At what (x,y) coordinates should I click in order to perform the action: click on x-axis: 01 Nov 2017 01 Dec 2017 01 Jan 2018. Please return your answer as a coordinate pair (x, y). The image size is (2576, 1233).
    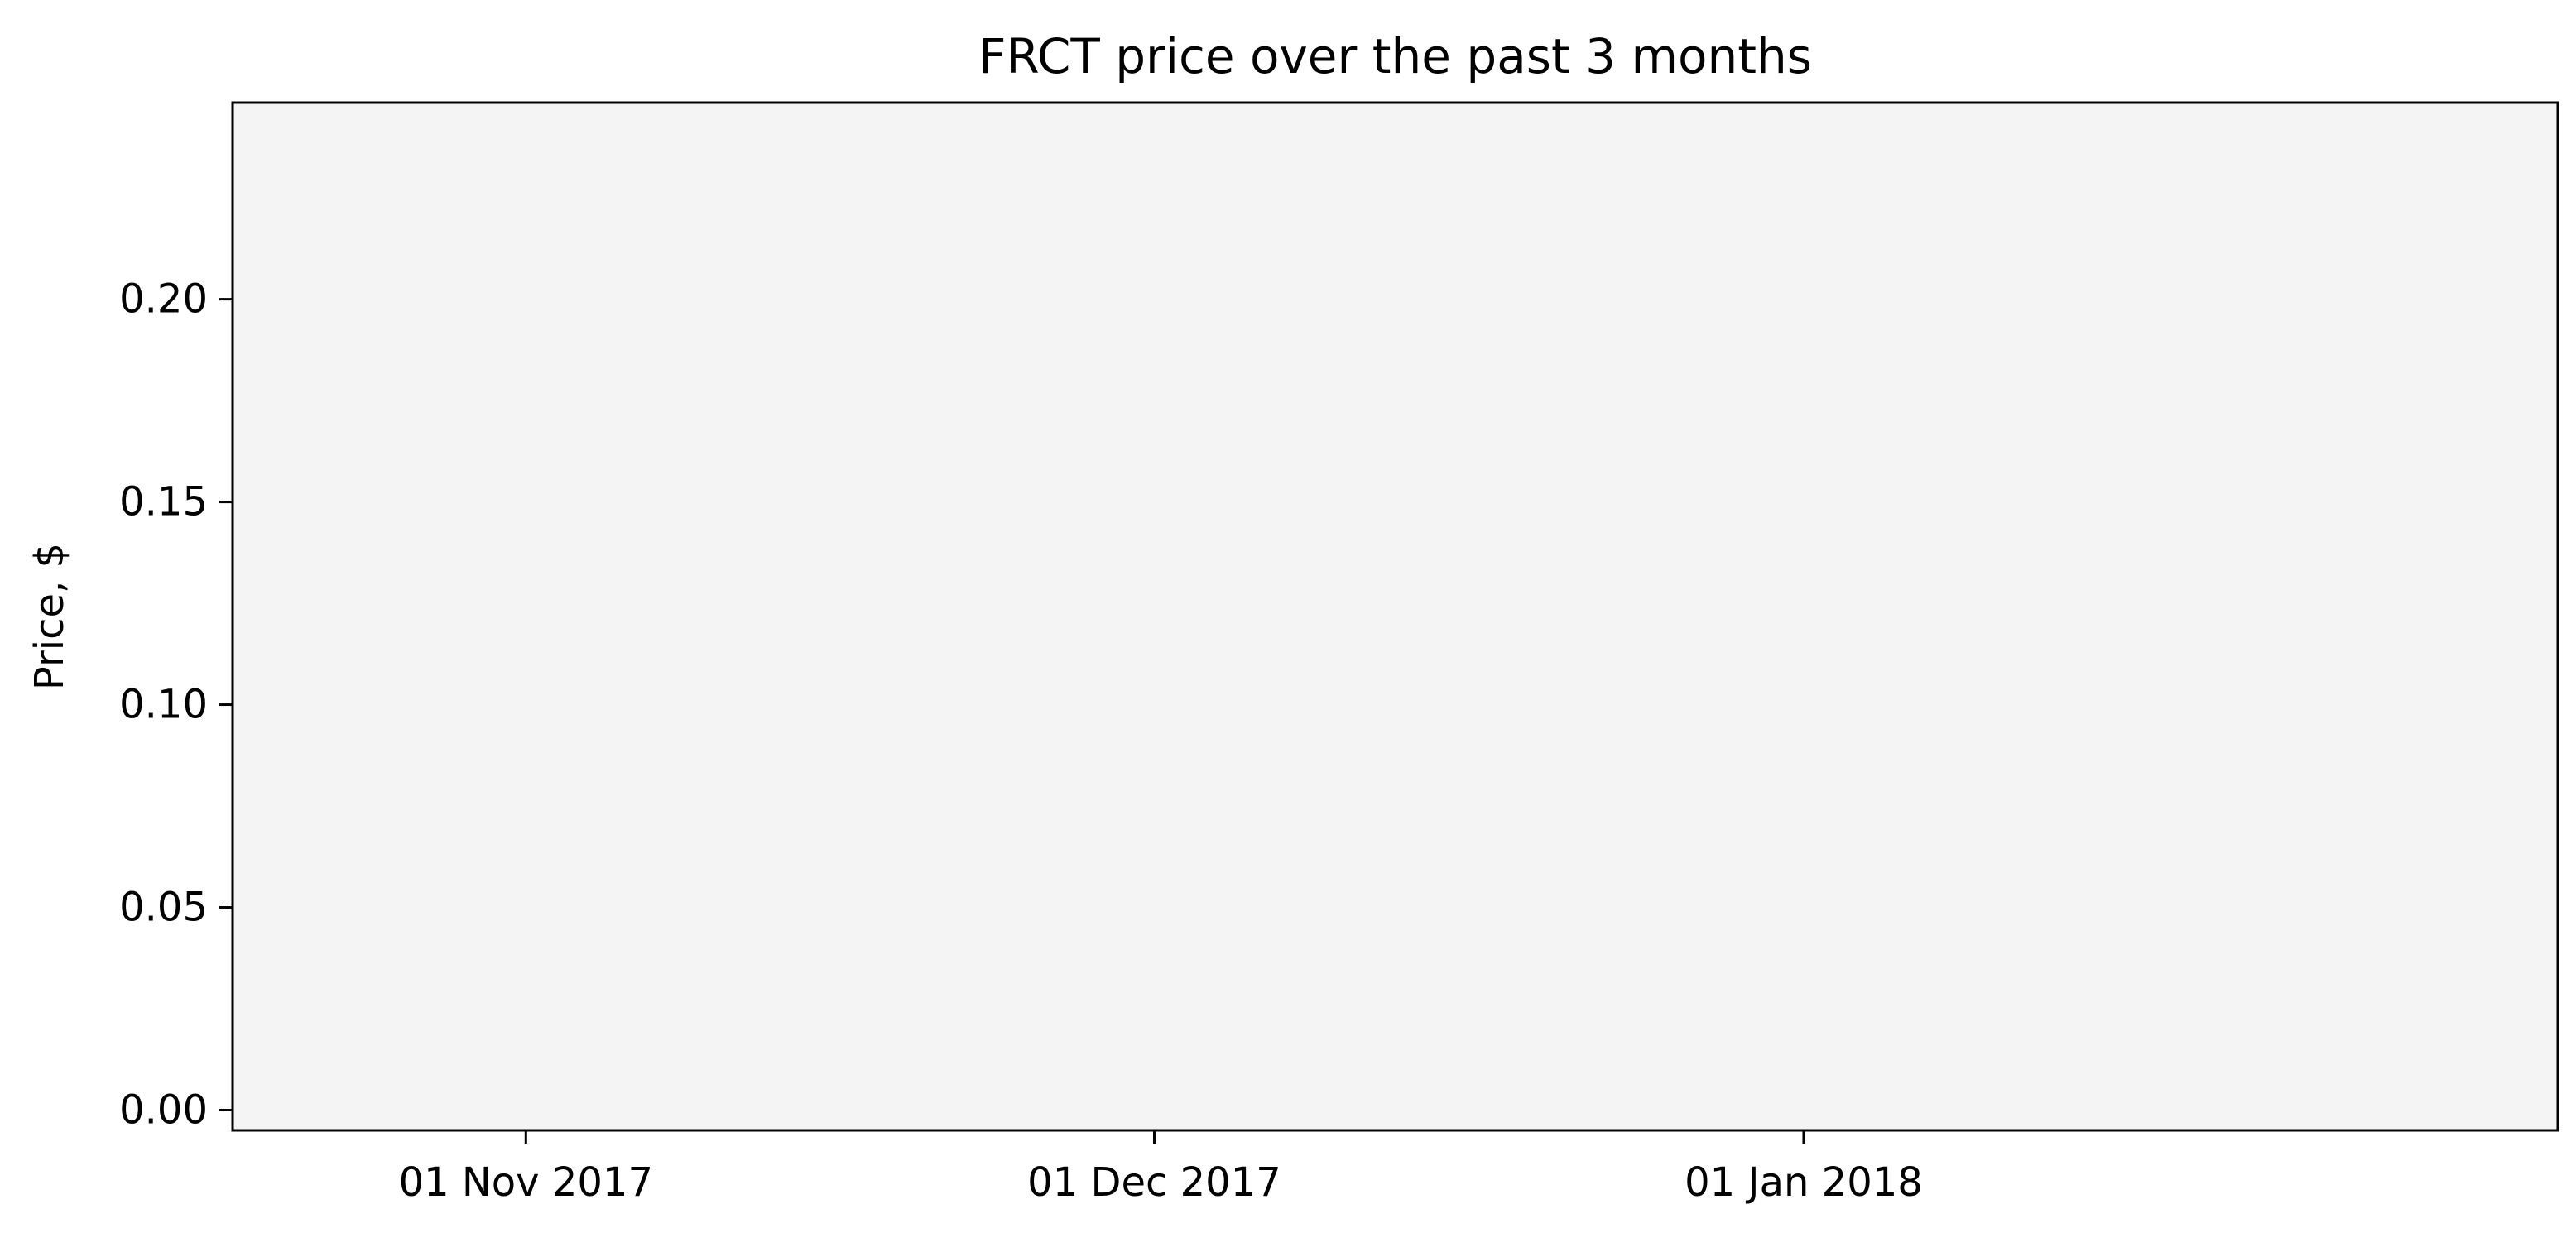
    Looking at the image, I should click on (1161, 1168).